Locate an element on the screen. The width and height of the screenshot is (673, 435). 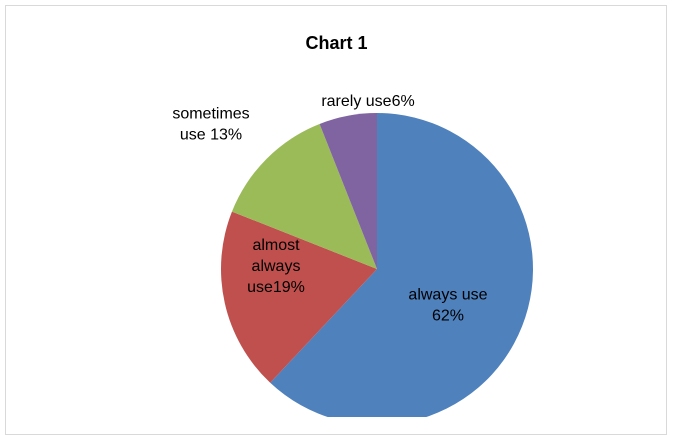
slice-label-3-line-0: rarely use6% is located at coordinates (367, 101).